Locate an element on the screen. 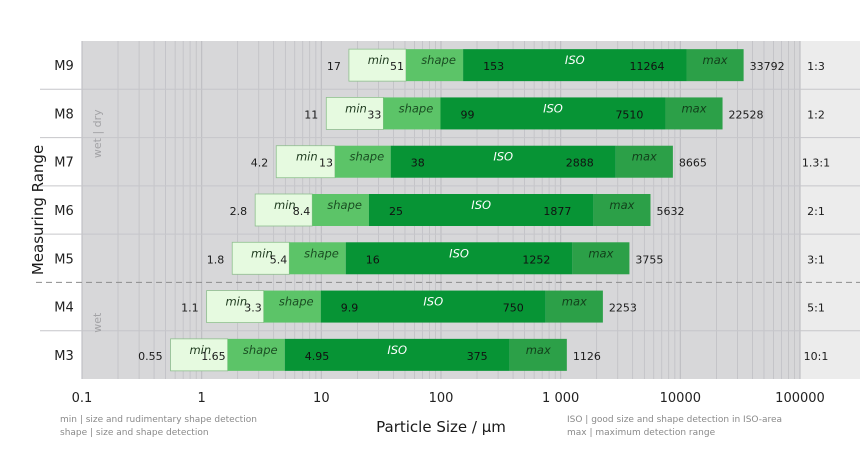 The height and width of the screenshot is (471, 860). ratio-label: 2:1 is located at coordinates (816, 211).